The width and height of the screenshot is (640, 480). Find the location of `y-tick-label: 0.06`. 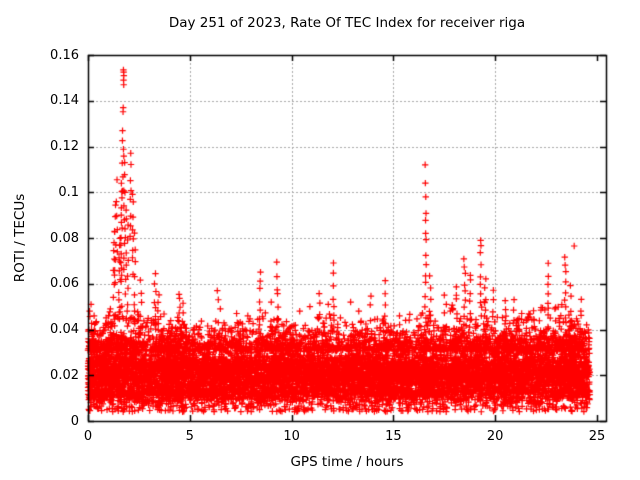

y-tick-label: 0.06 is located at coordinates (64, 284).